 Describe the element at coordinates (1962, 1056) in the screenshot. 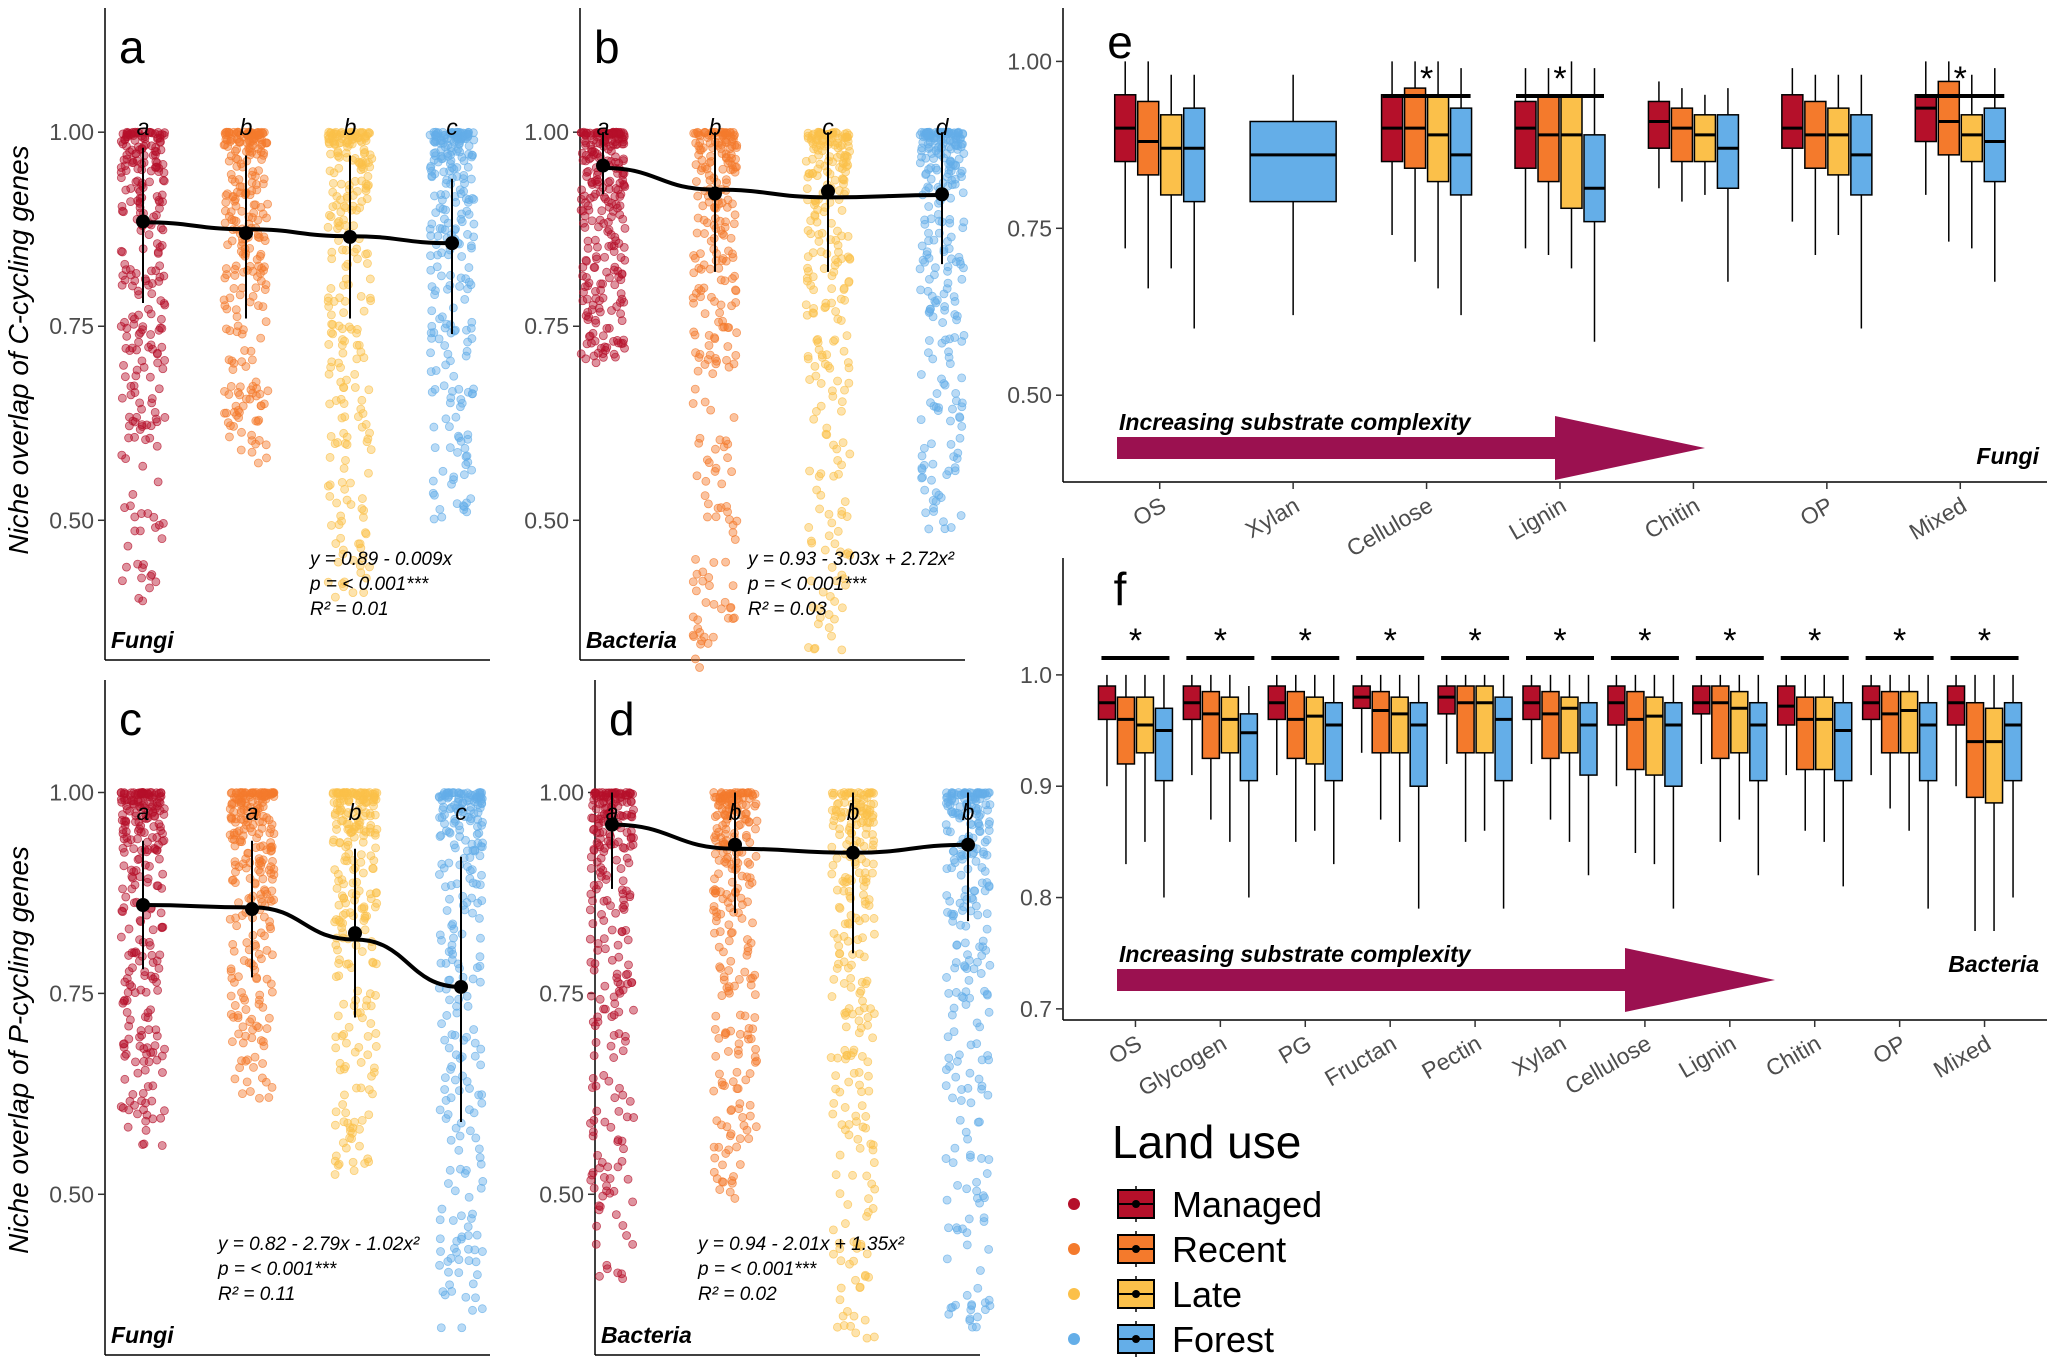

I see `x-tick-label: Mixed` at that location.